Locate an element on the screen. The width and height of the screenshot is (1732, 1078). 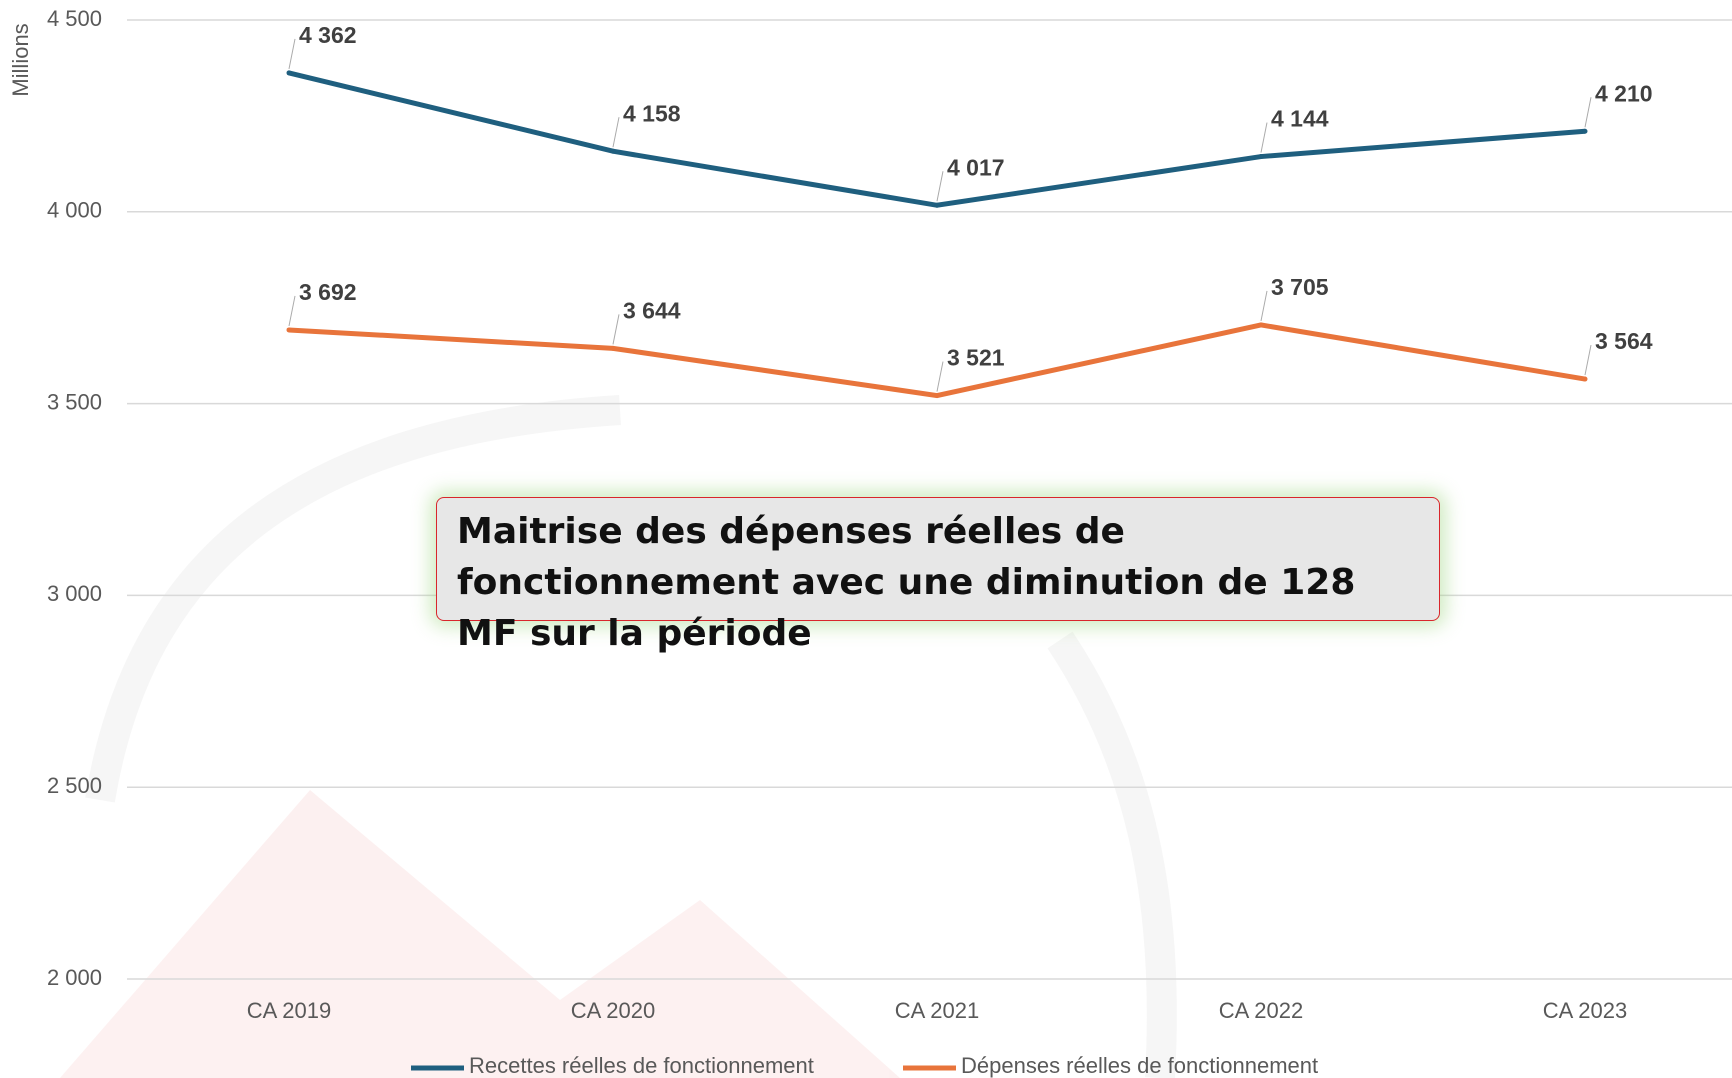
data-label: 4 362 is located at coordinates (328, 35).